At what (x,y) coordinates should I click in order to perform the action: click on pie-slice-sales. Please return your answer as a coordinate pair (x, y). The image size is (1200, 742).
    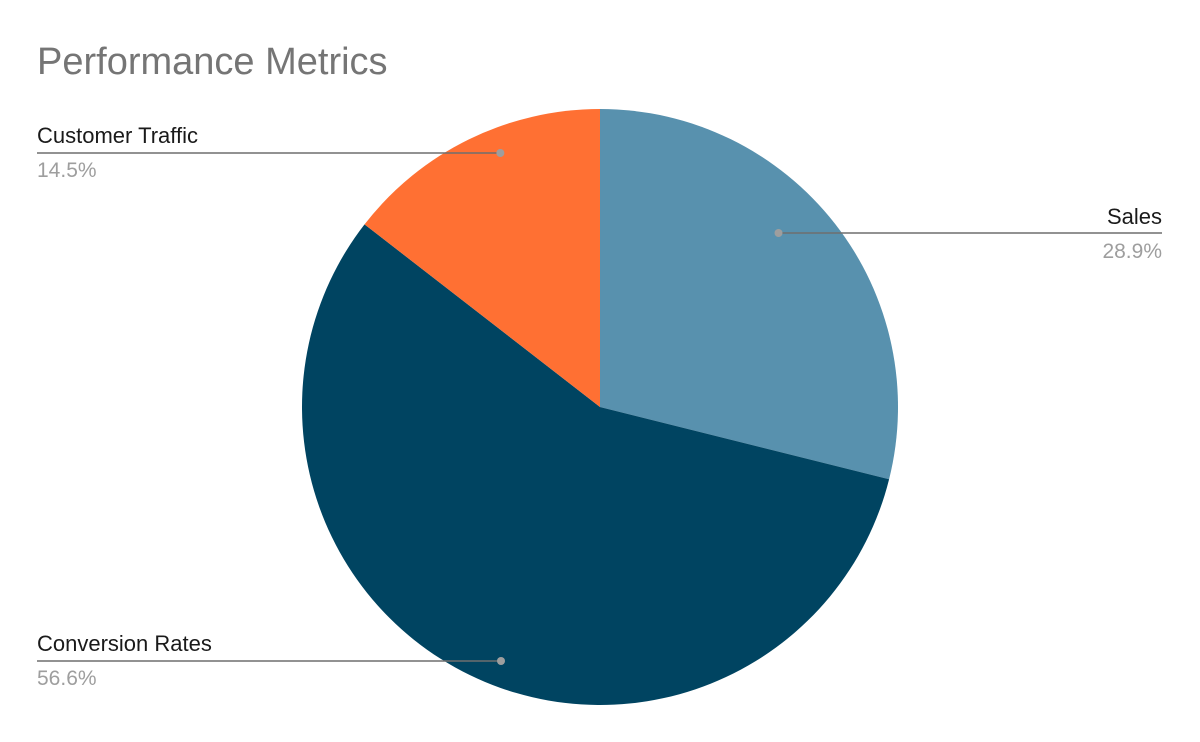
    Looking at the image, I should click on (749, 294).